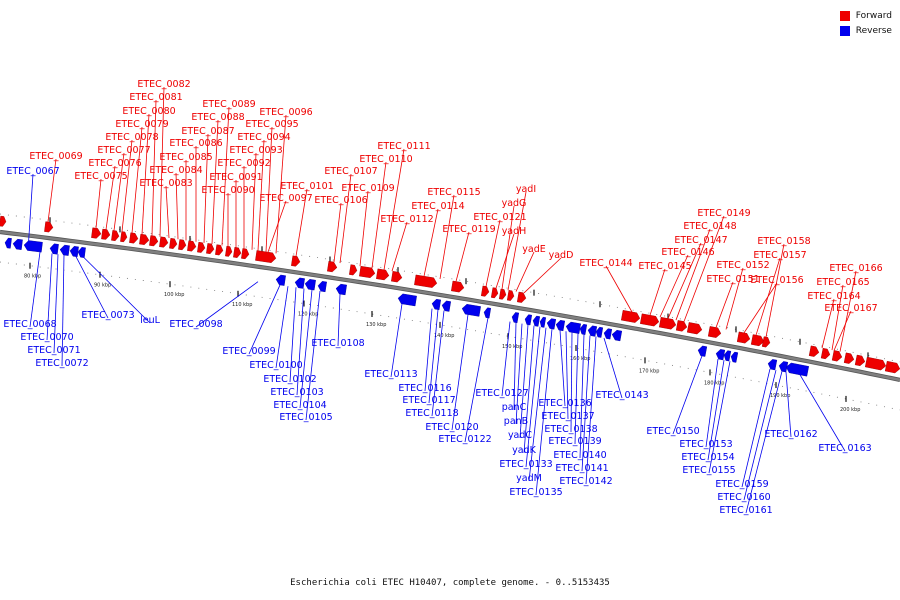 Image resolution: width=900 pixels, height=600 pixels. What do you see at coordinates (705, 444) in the screenshot?
I see `gene-label-etec_0153: ETEC_0153` at bounding box center [705, 444].